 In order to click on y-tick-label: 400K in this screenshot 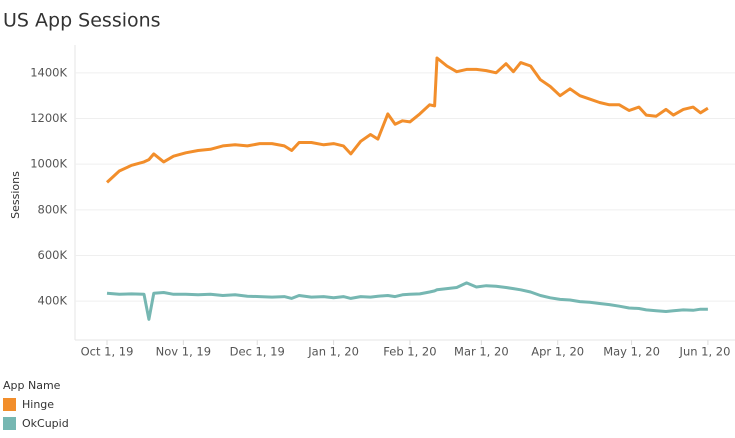, I will do `click(53, 301)`.